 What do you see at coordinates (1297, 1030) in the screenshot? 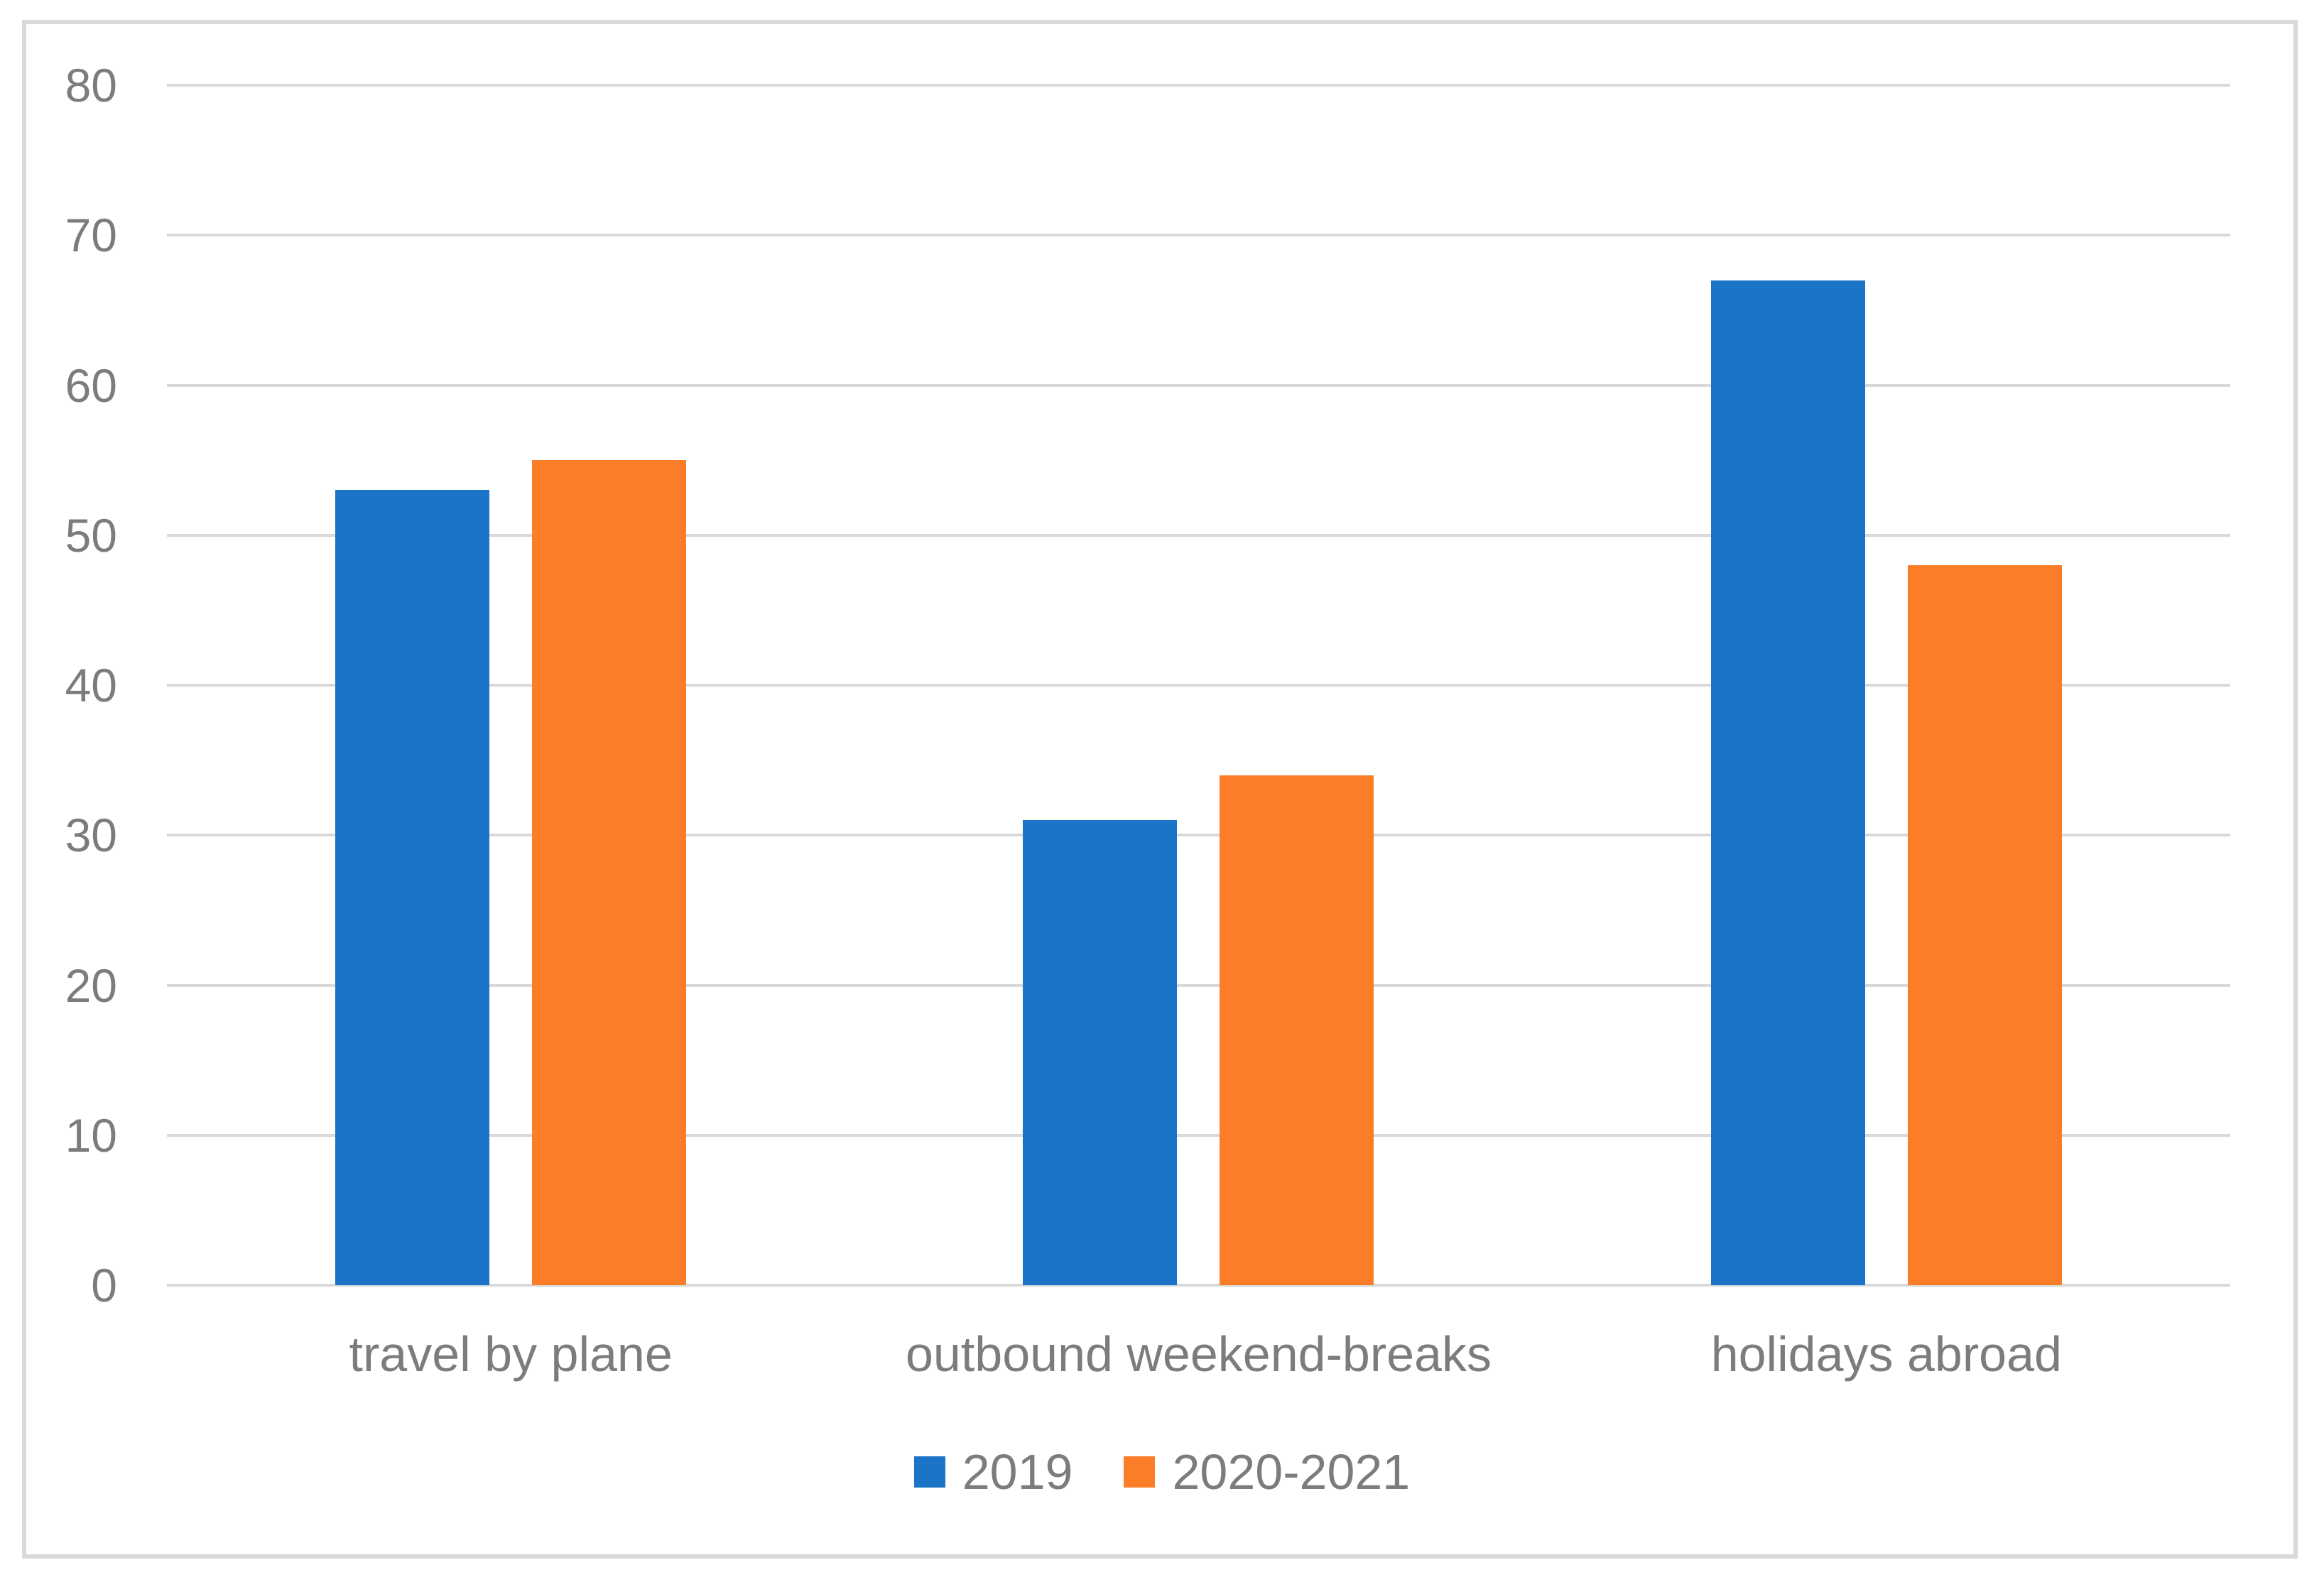
I see `bar-2020-2021-outbound-weekend-breaks` at bounding box center [1297, 1030].